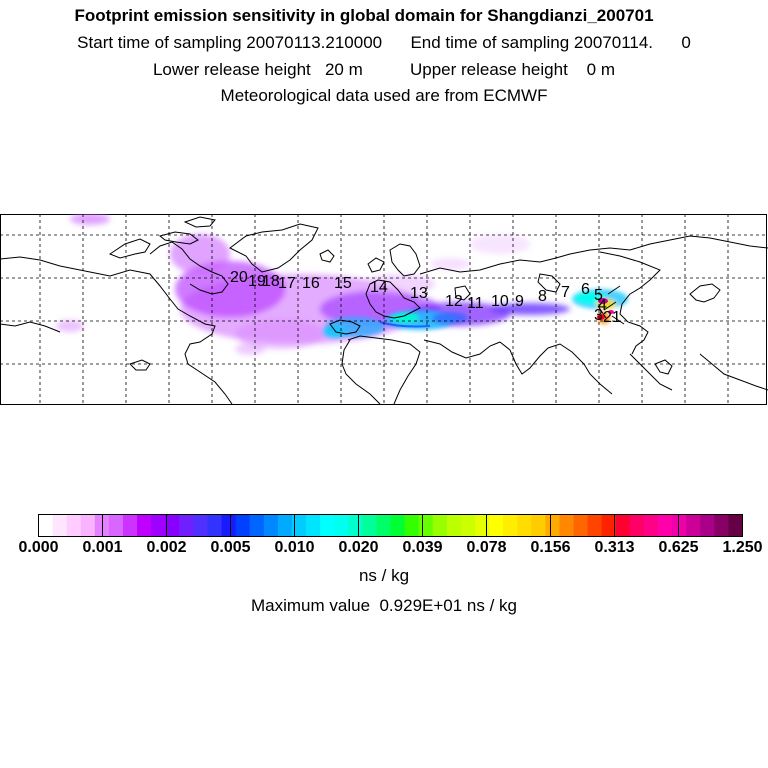 Image resolution: width=768 pixels, height=768 pixels. I want to click on colorbar-unit: ns / kg, so click(384, 575).